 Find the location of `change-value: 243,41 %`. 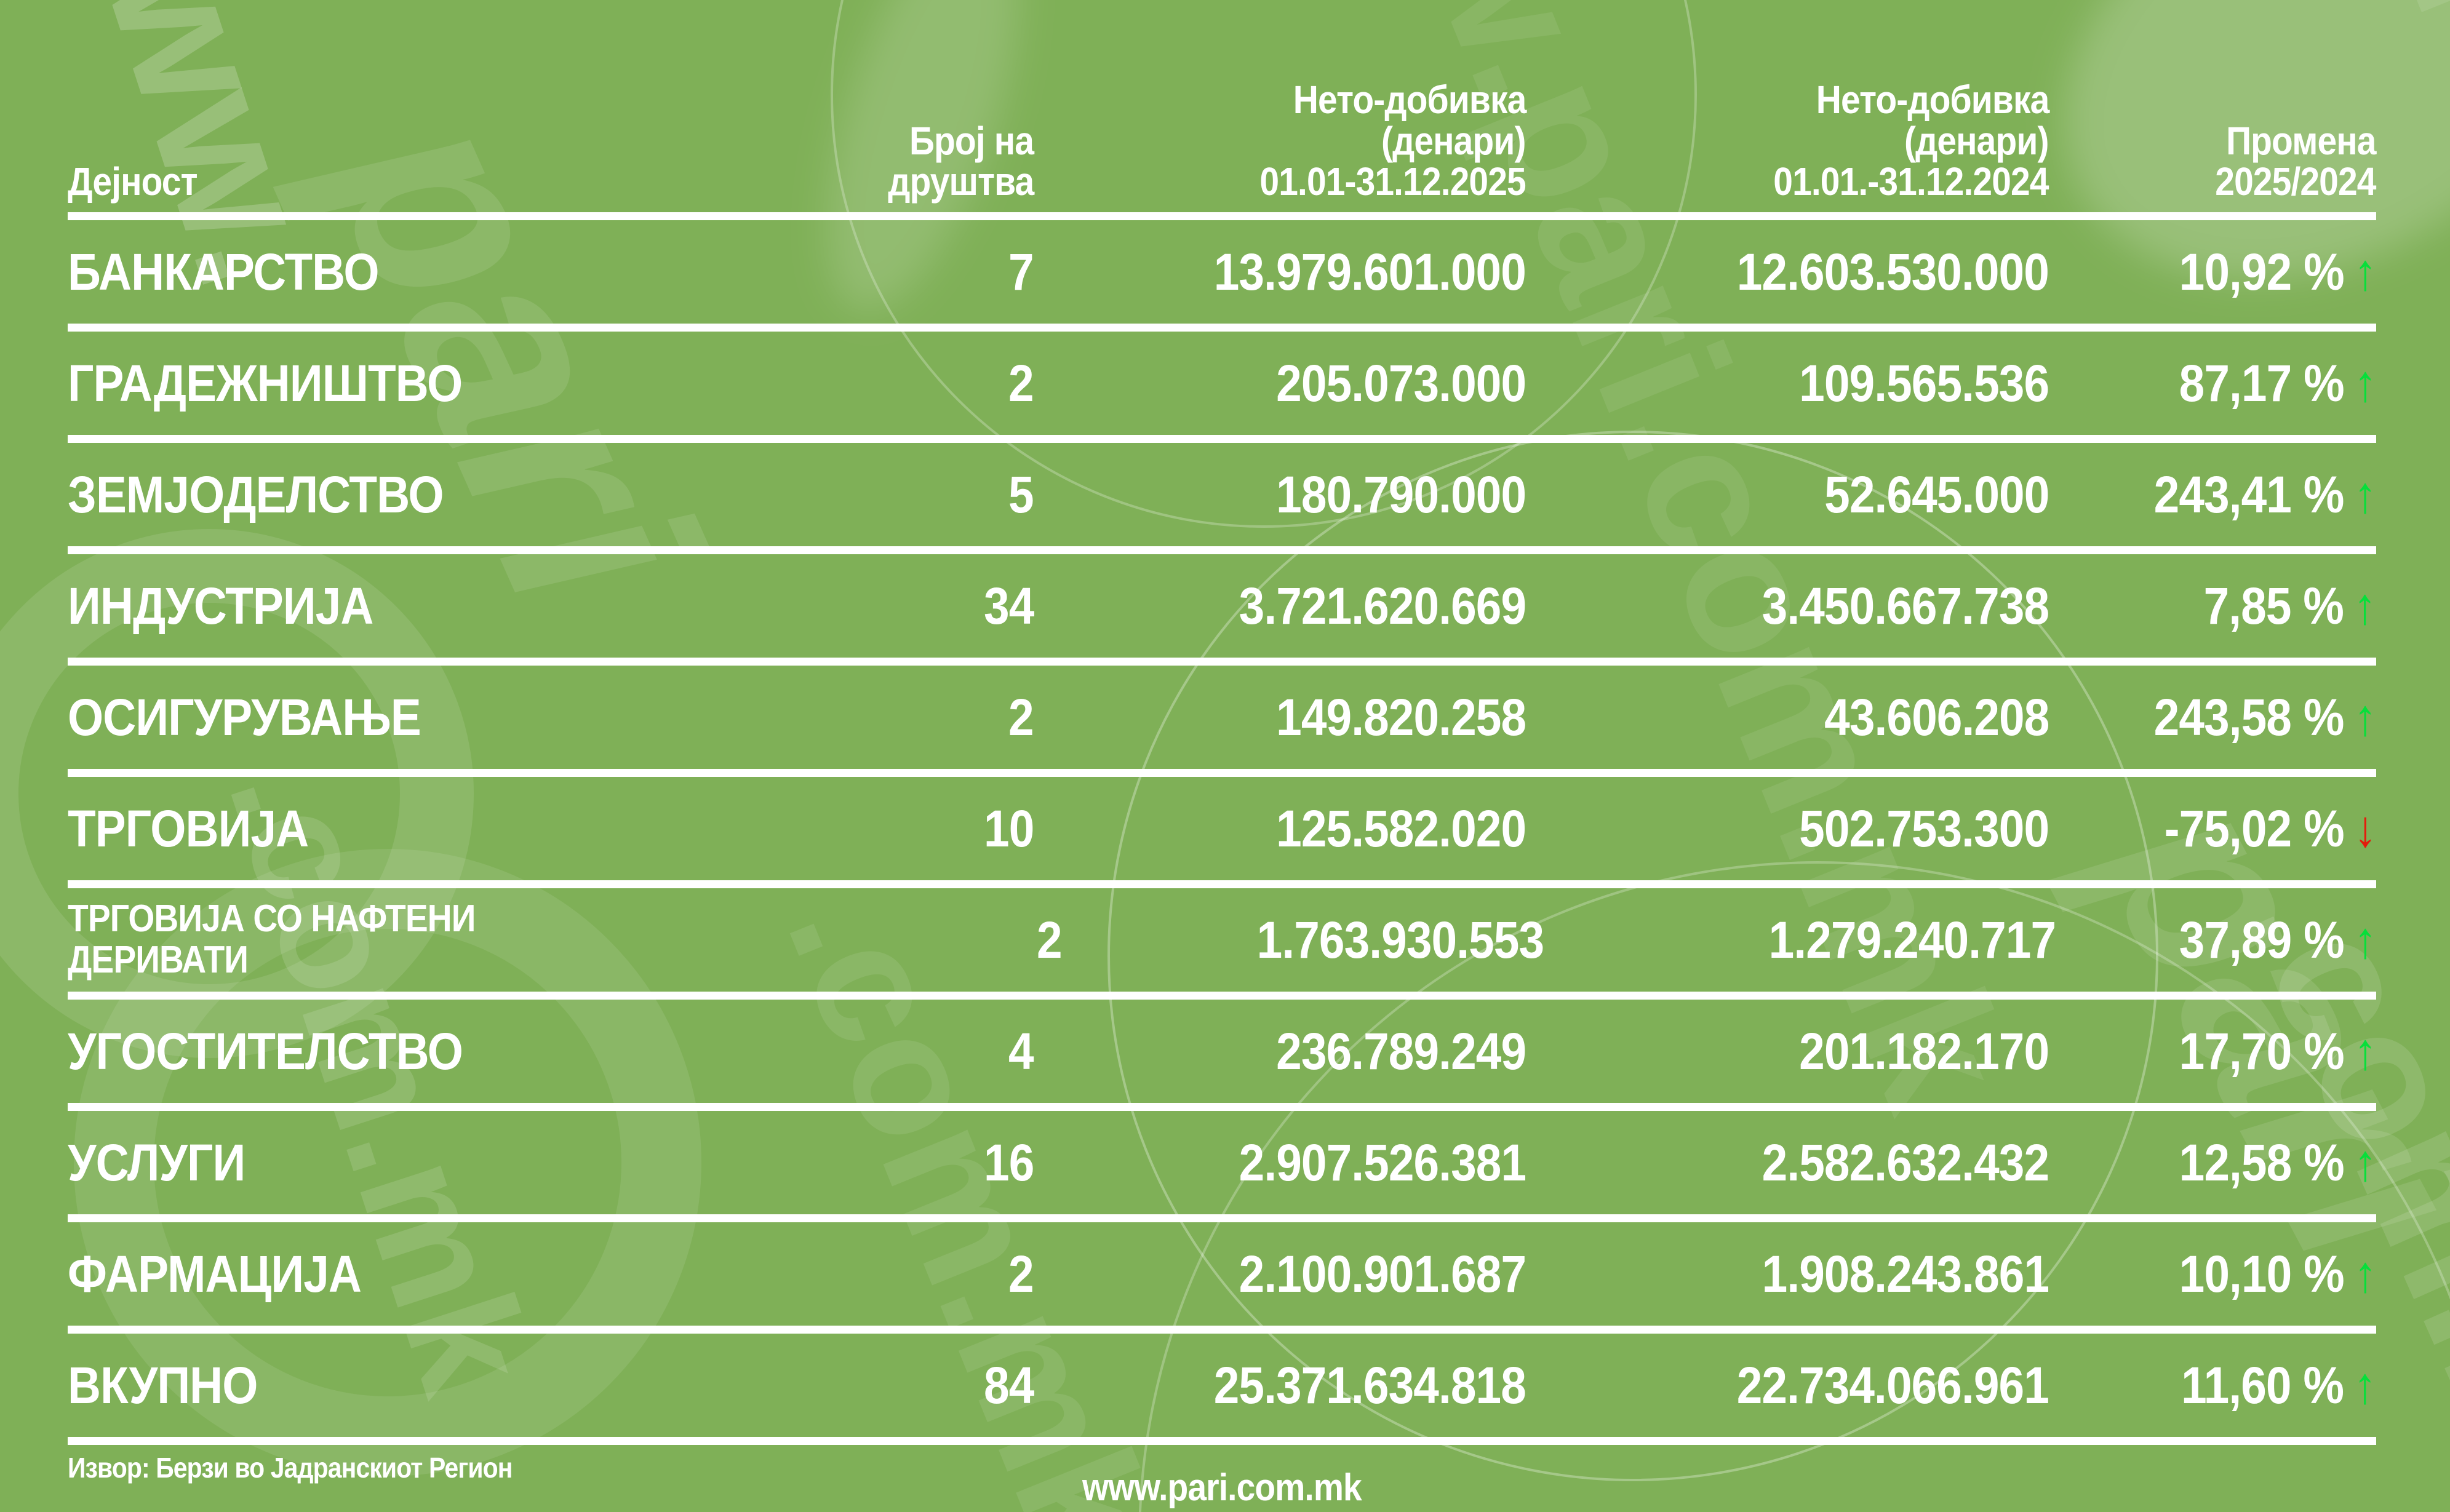

change-value: 243,41 % is located at coordinates (2249, 495).